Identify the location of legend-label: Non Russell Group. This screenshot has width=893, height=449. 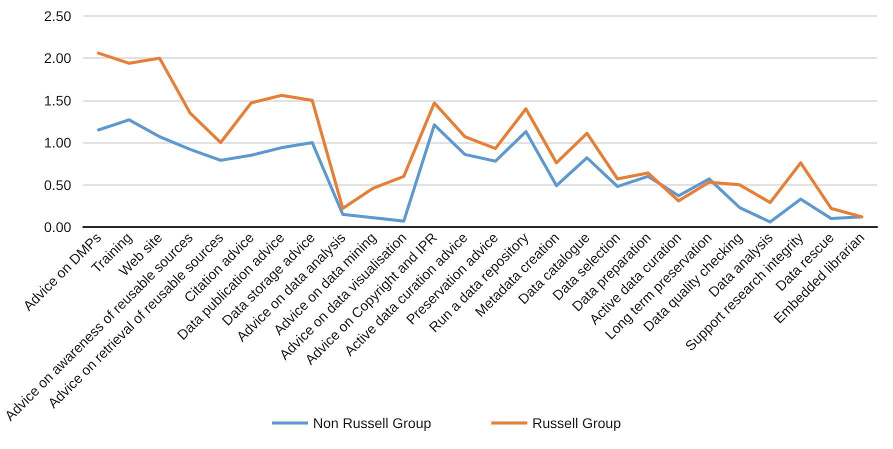
(372, 423).